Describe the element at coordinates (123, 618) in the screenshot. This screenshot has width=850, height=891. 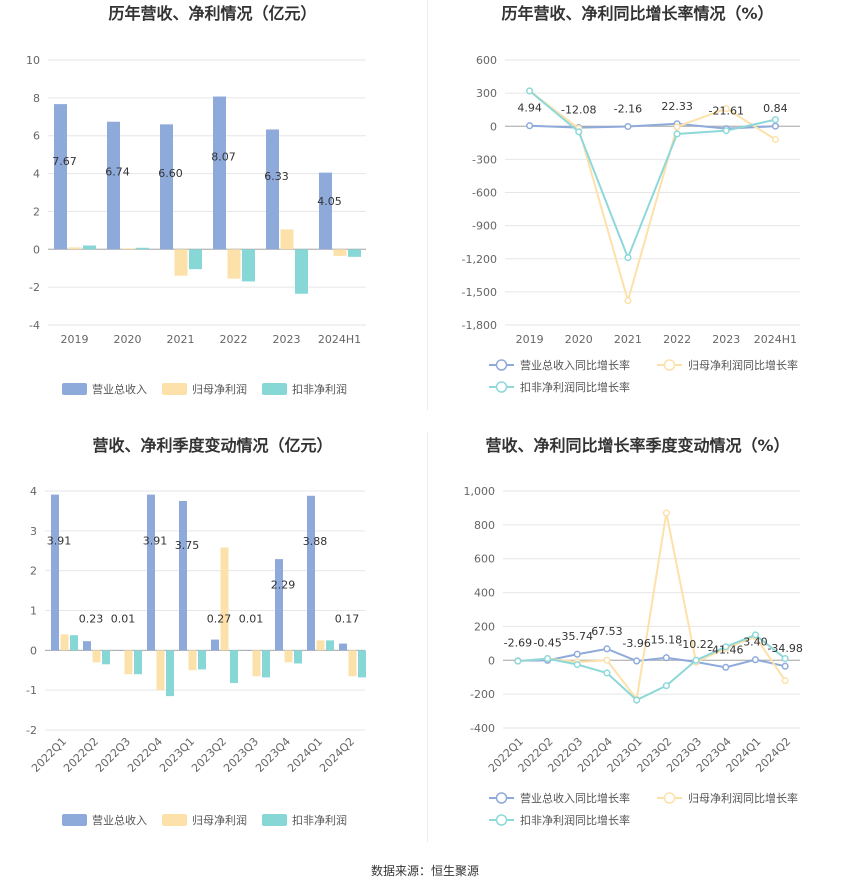
I see `data-label: 0.01` at that location.